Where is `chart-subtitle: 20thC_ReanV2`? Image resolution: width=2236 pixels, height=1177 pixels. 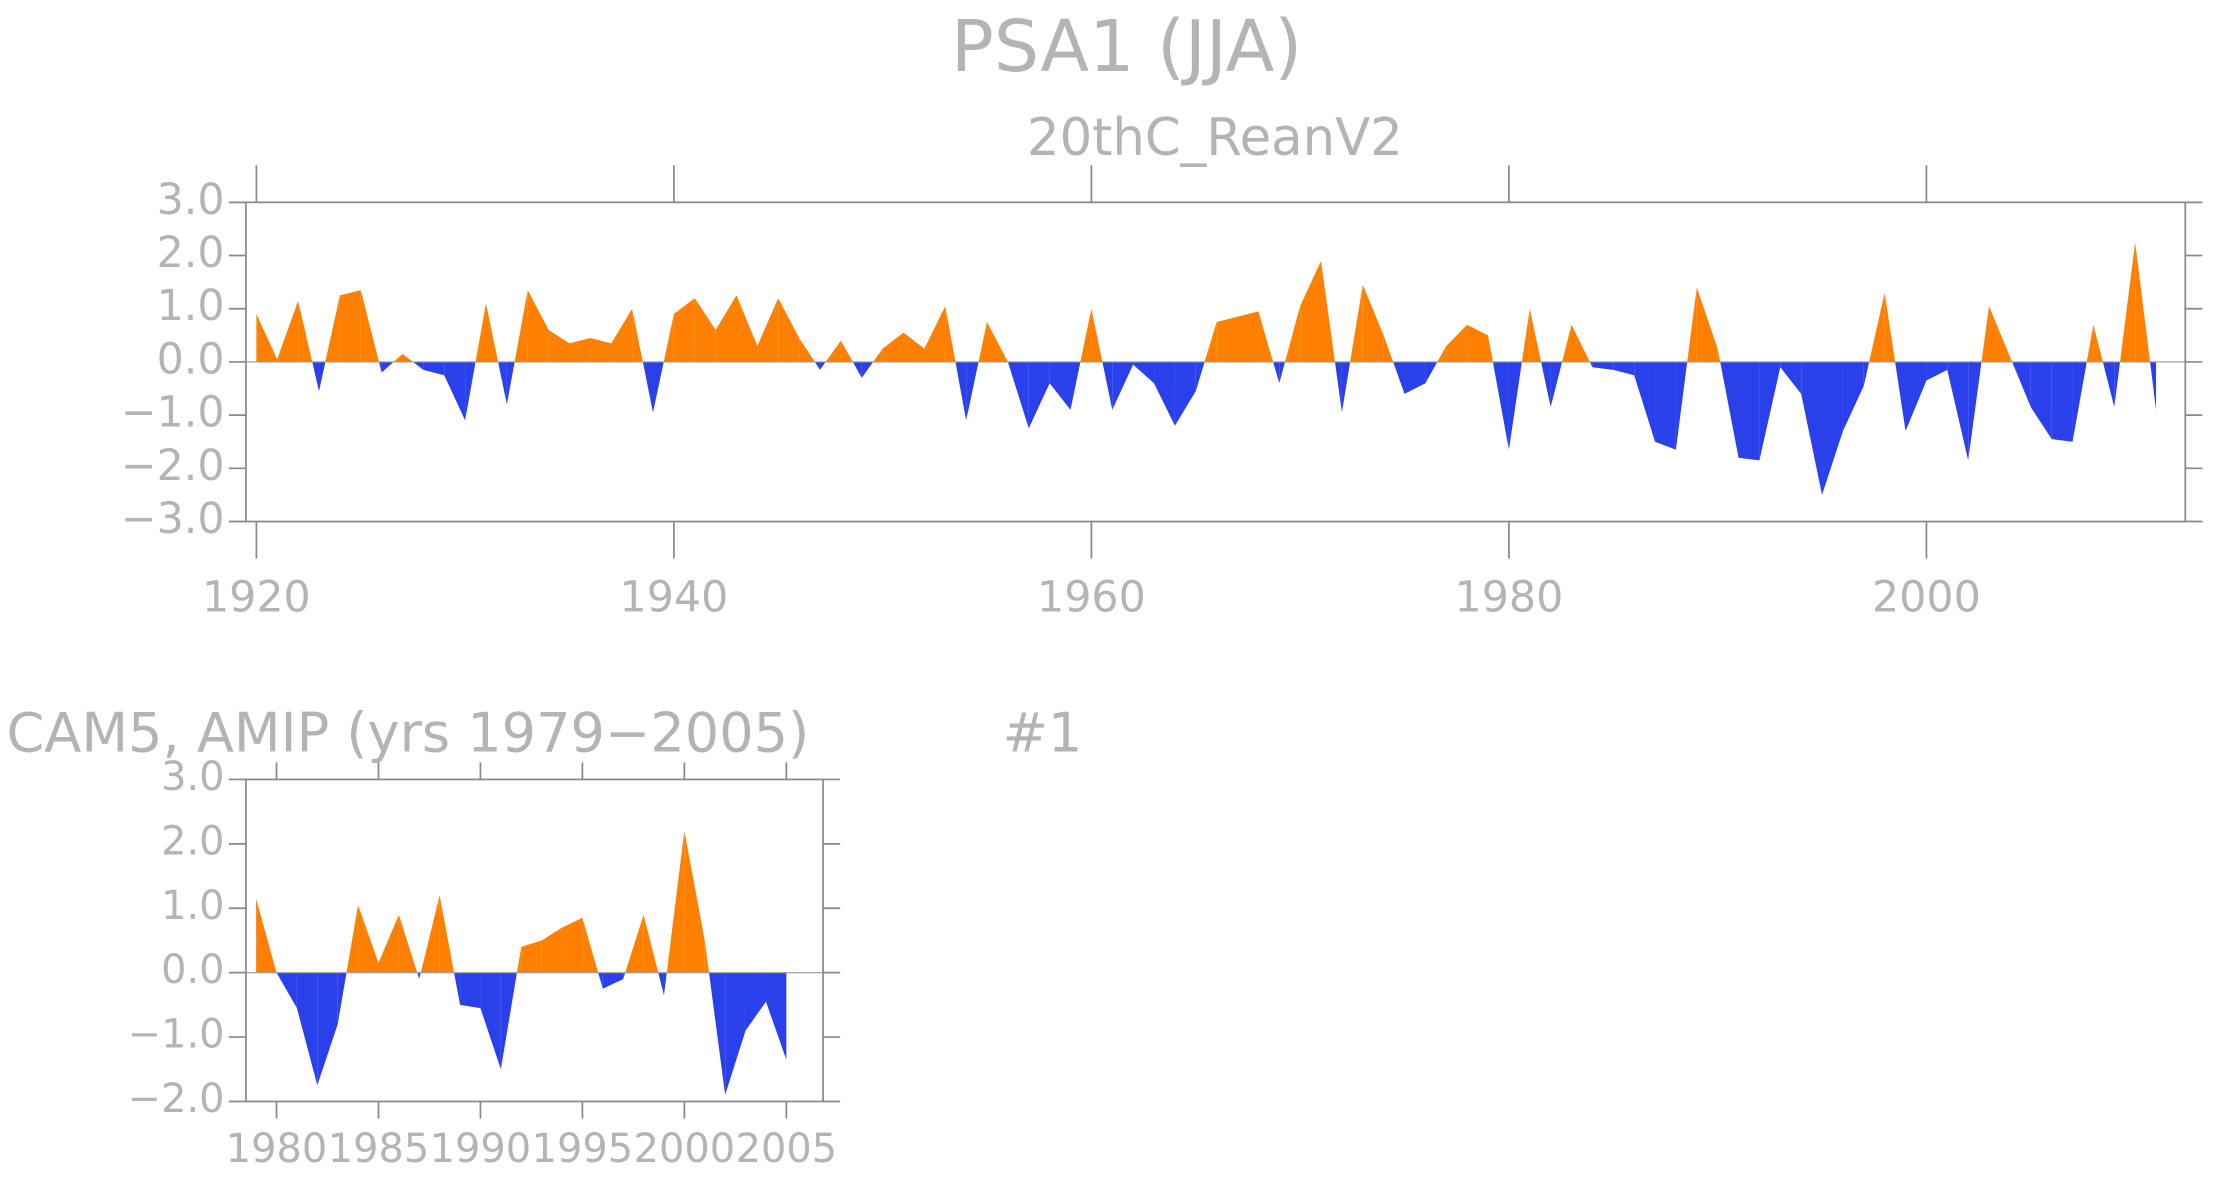 chart-subtitle: 20thC_ReanV2 is located at coordinates (1215, 138).